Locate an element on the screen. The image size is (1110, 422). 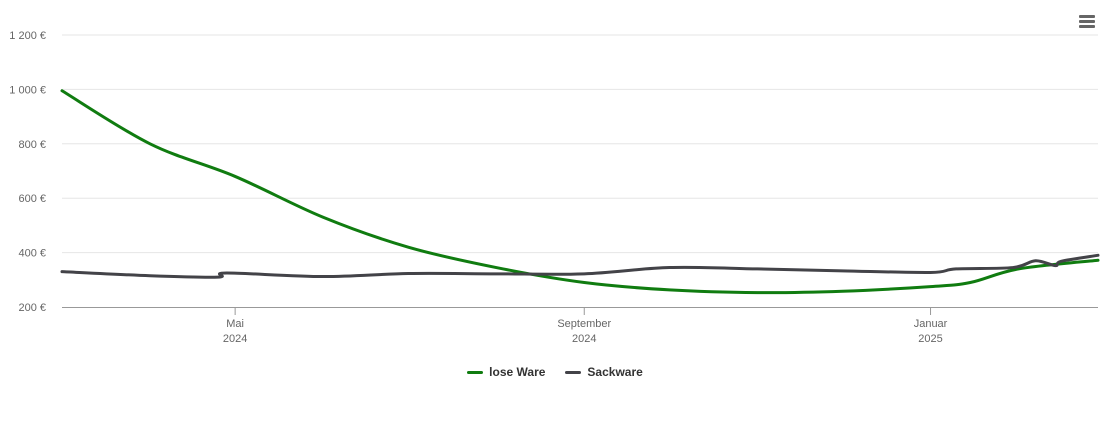
x-tick-label-month: Mai is located at coordinates (235, 324).